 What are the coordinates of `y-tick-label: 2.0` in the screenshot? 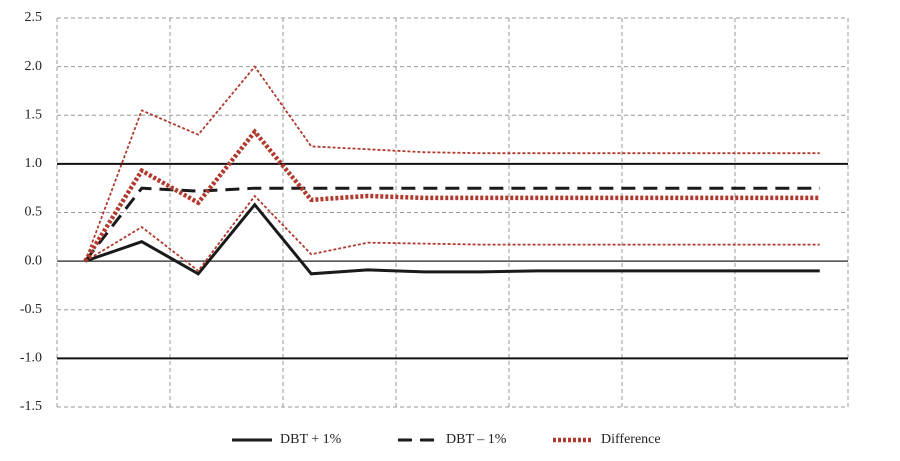 It's located at (34, 66).